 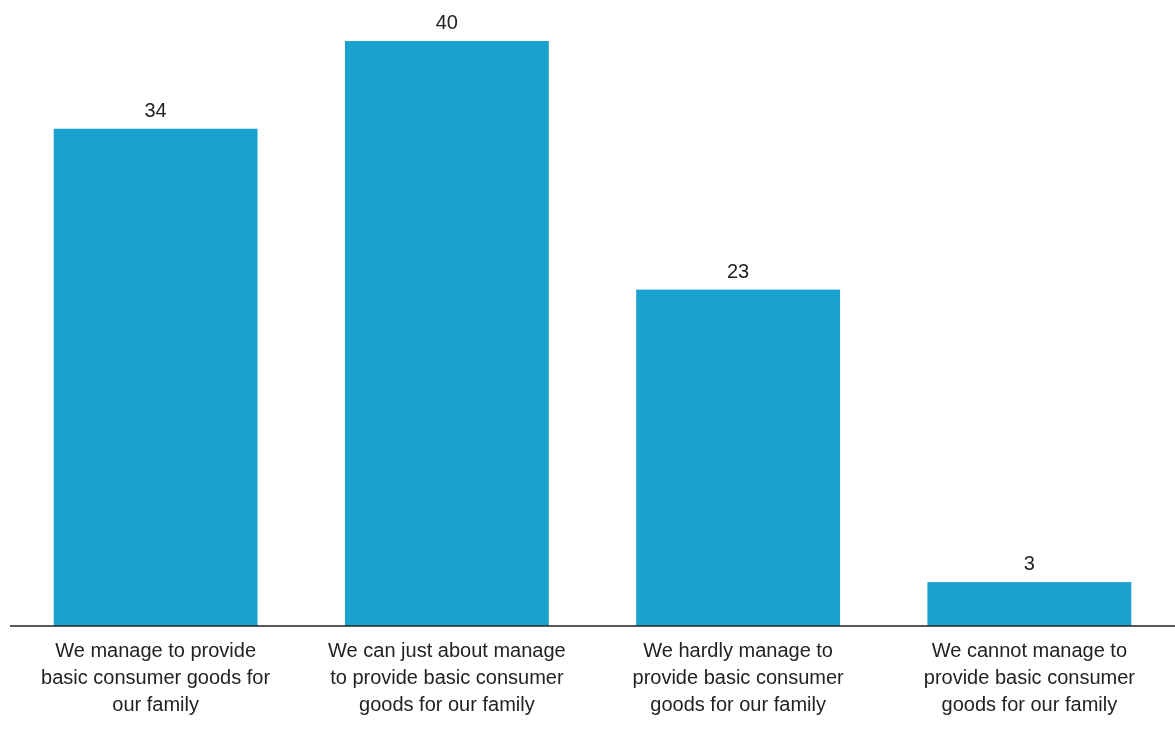 What do you see at coordinates (738, 677) in the screenshot?
I see `x-tick-label: We hardly manage to provide basic consumer goods for our family` at bounding box center [738, 677].